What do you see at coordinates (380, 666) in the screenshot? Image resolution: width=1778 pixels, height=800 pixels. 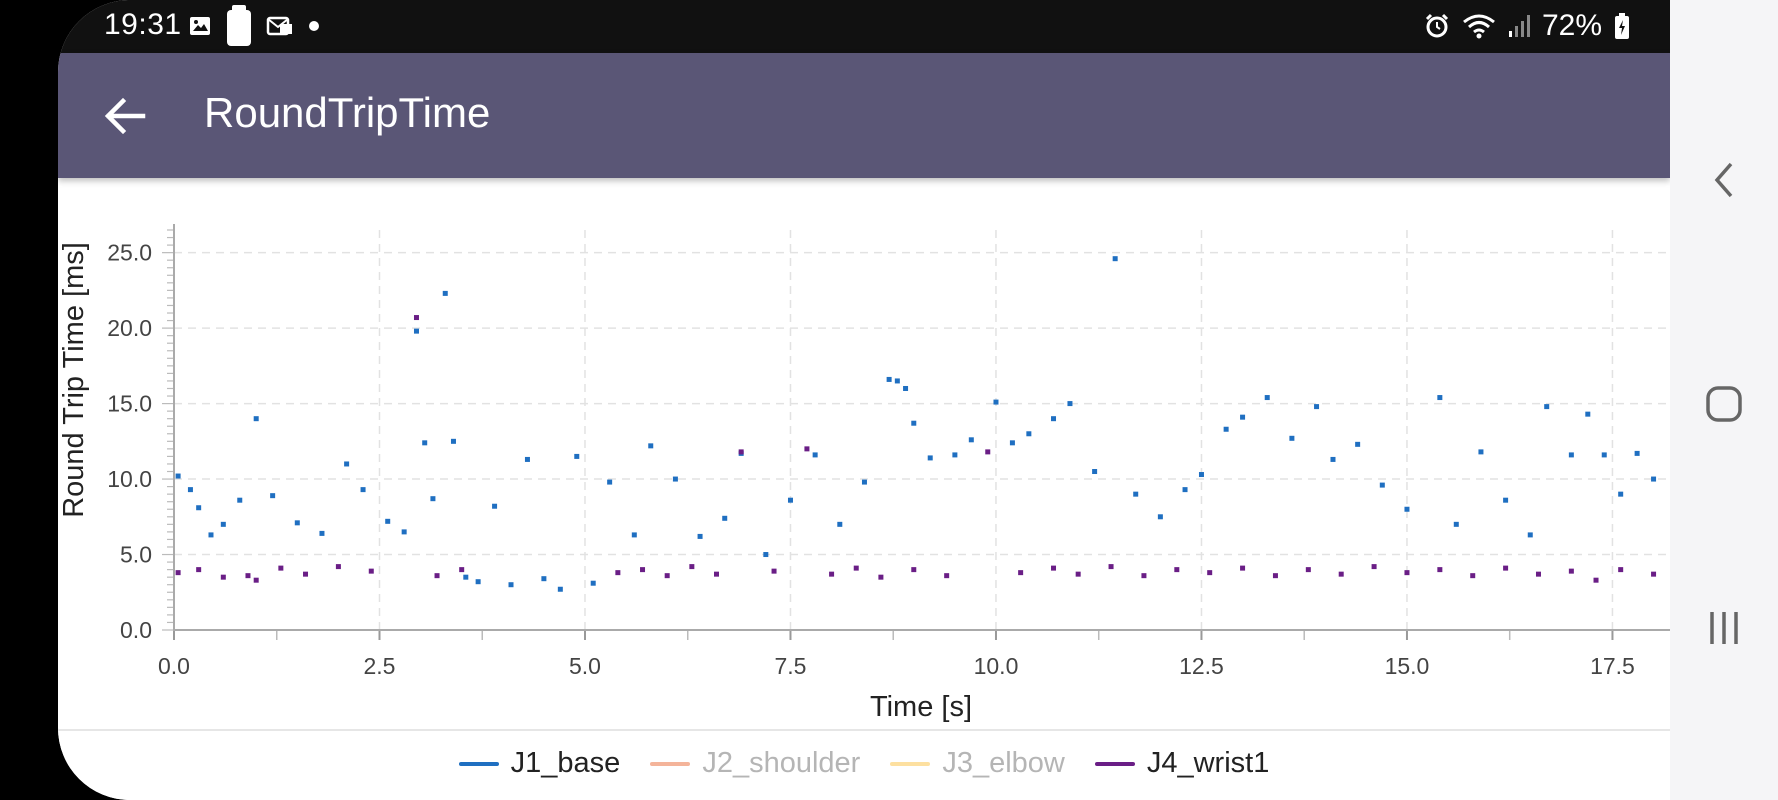 I see `x-tick-label: 2.5` at bounding box center [380, 666].